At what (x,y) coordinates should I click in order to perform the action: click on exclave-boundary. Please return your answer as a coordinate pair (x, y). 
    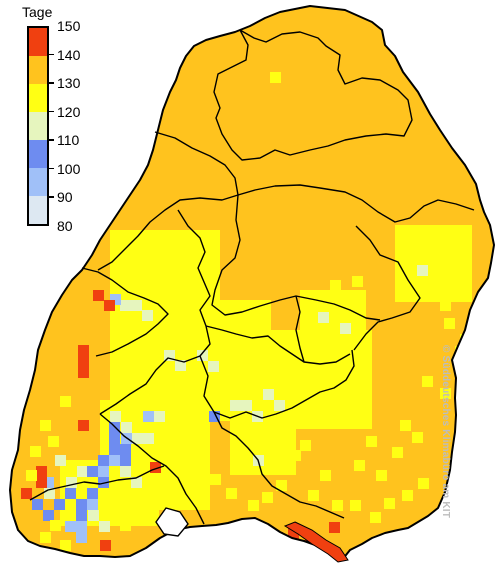
    Looking at the image, I should click on (172, 522).